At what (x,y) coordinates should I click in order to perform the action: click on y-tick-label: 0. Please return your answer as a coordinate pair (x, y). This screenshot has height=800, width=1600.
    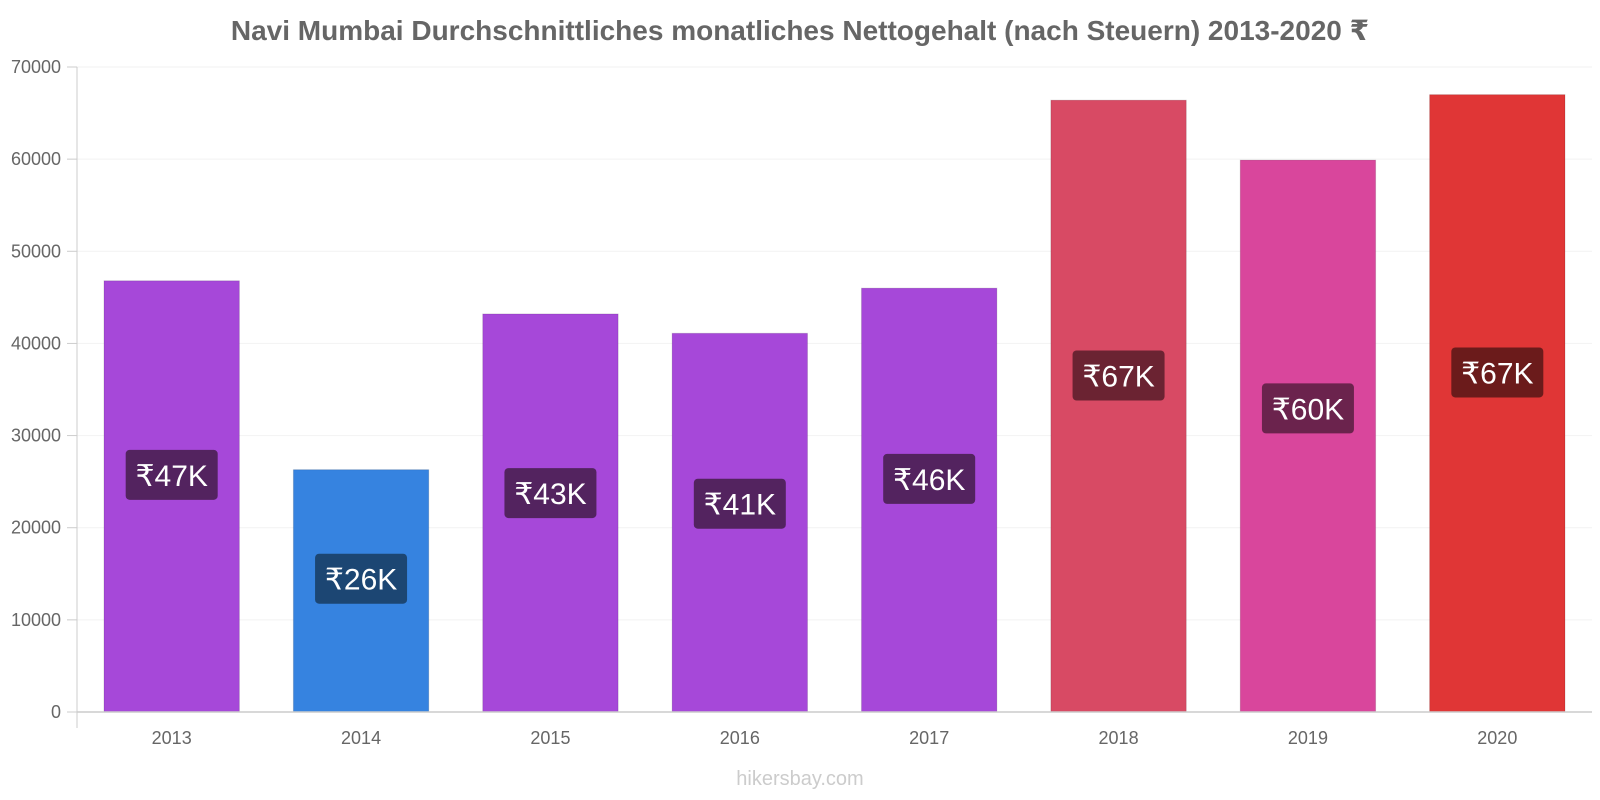
    Looking at the image, I should click on (56, 712).